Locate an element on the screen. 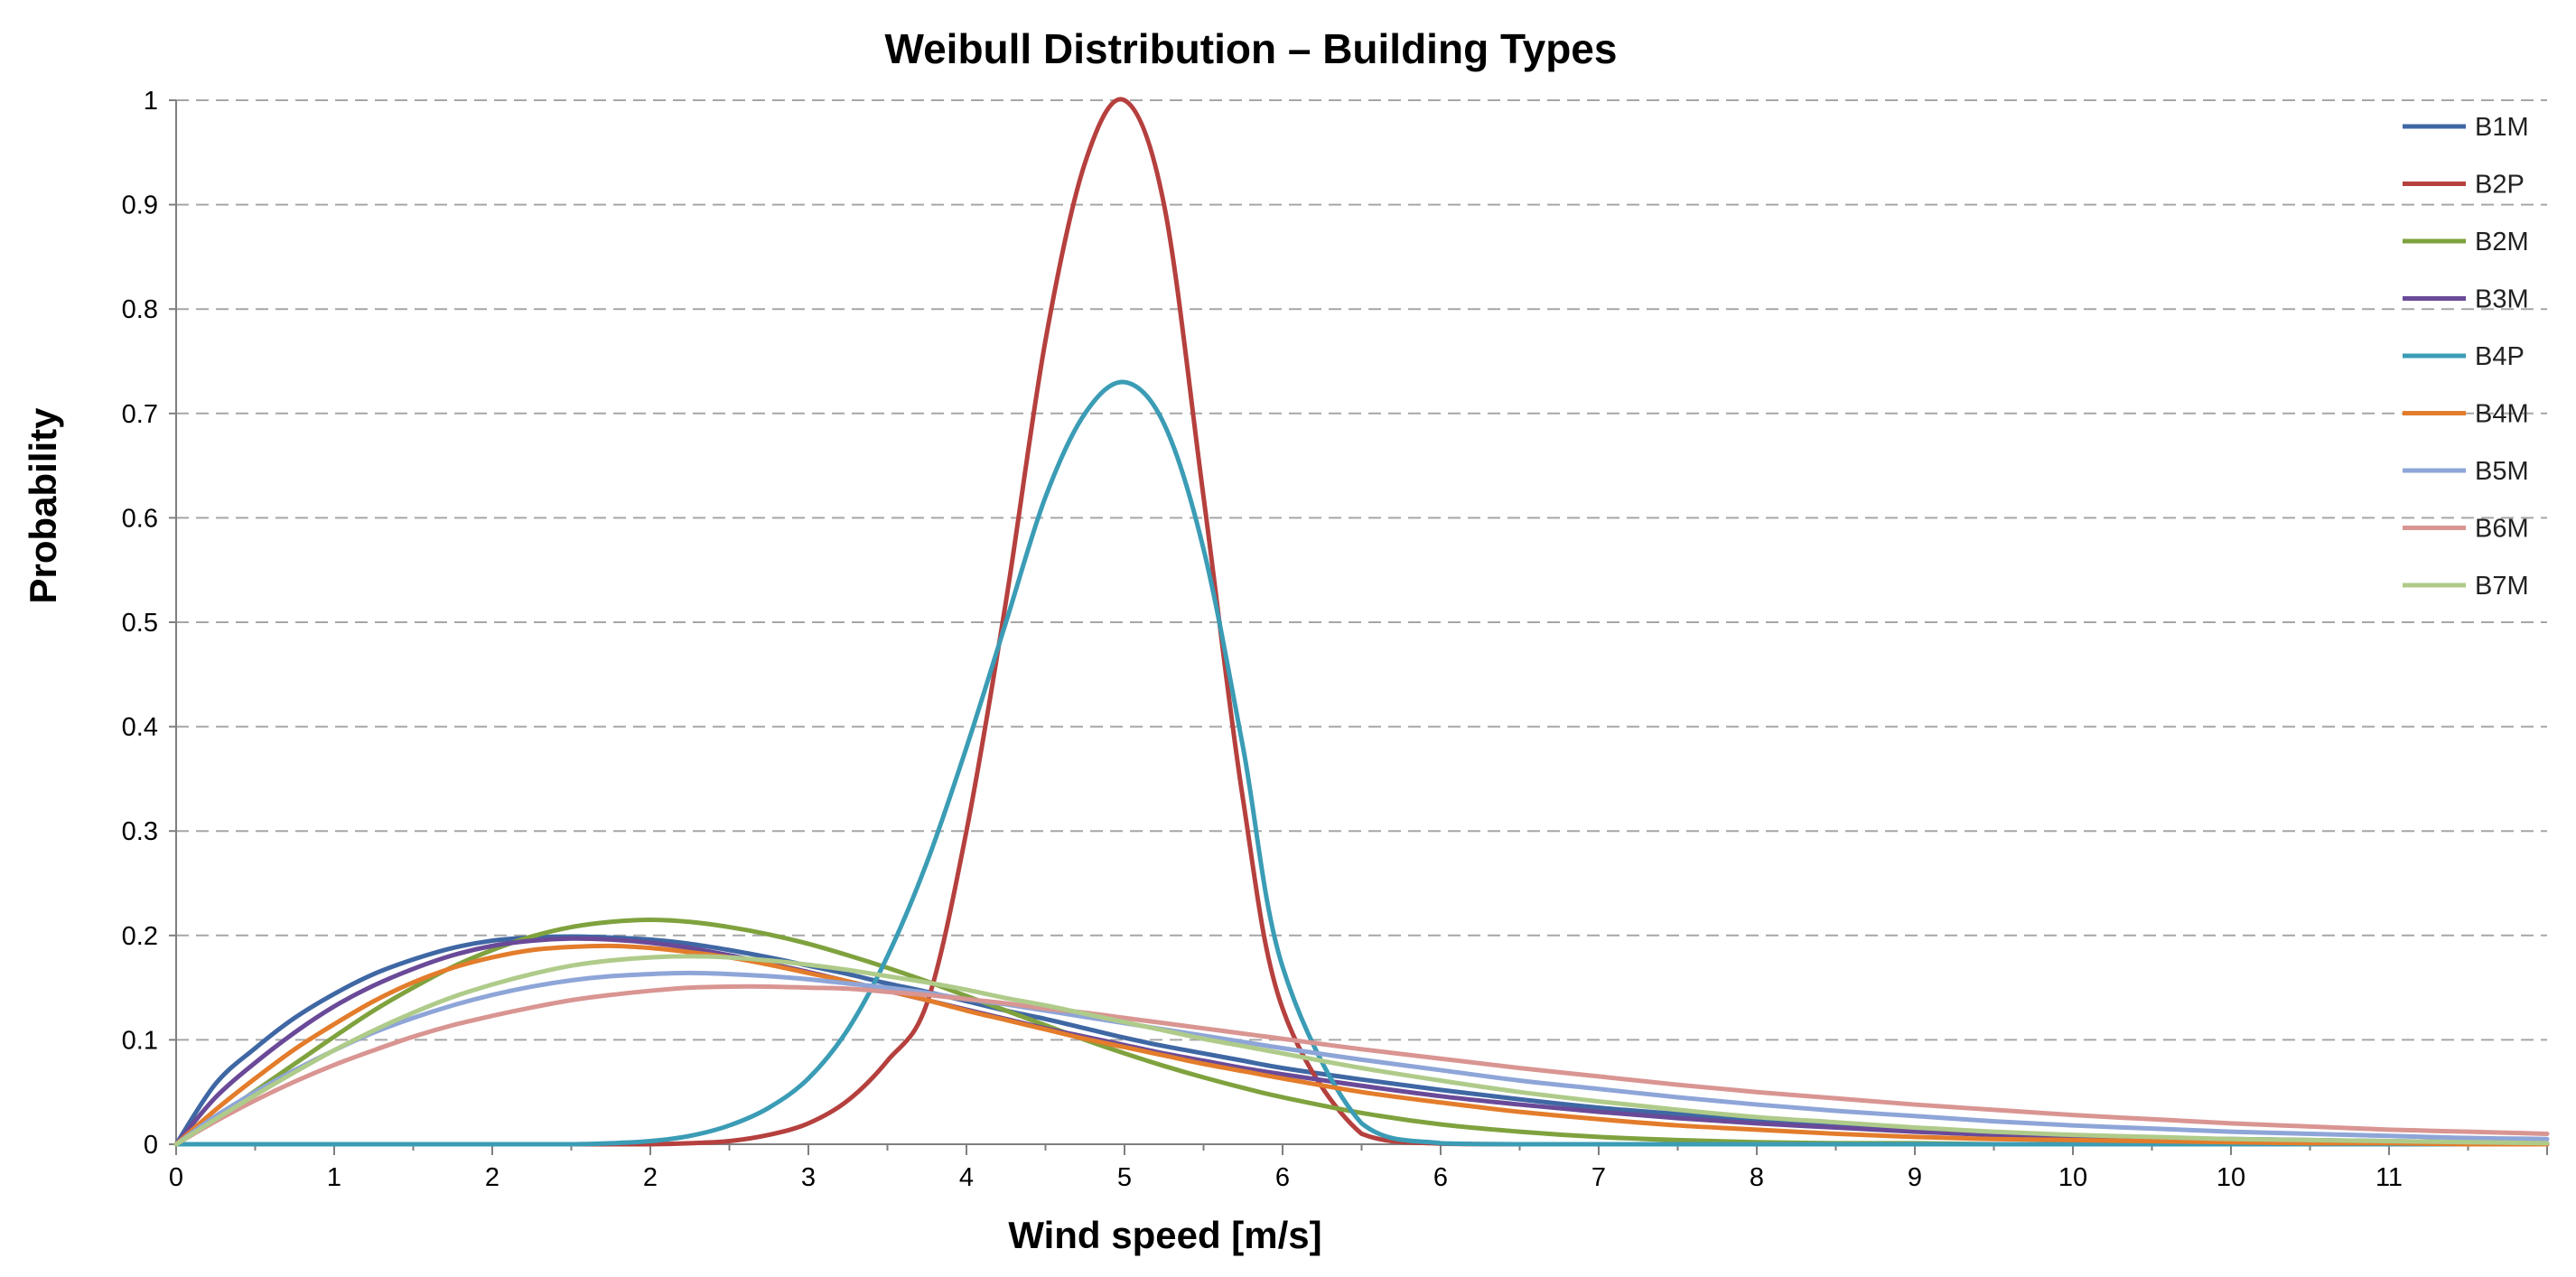  series-line-b4m is located at coordinates (1361, 1045).